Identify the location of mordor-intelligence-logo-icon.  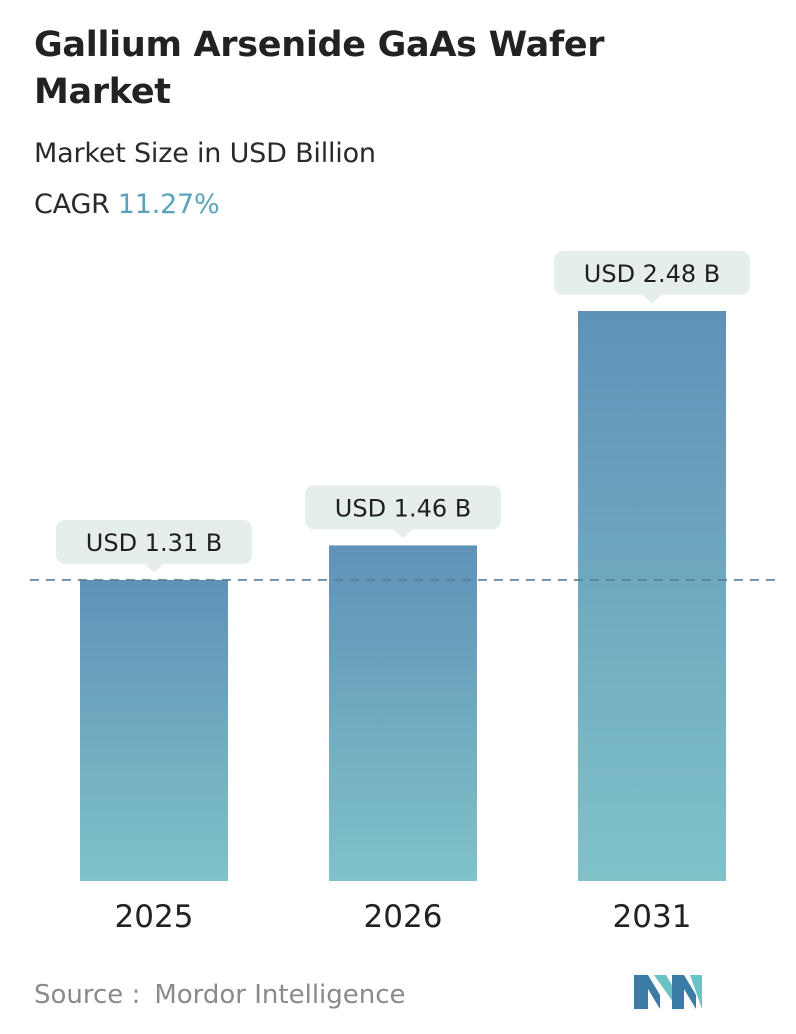
(668, 992).